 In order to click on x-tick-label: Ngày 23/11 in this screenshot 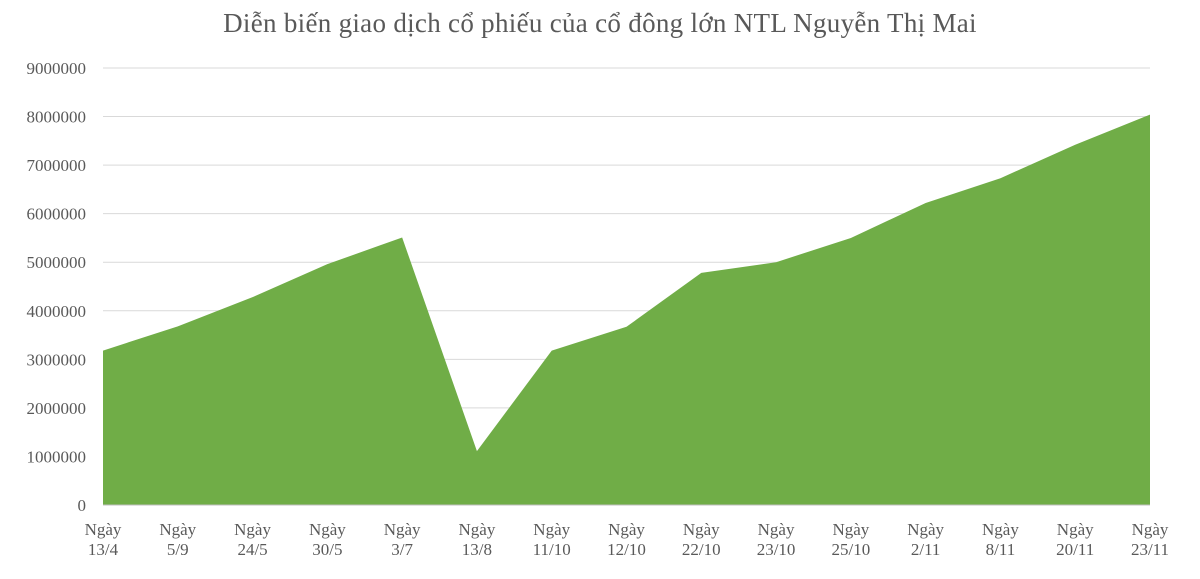, I will do `click(1150, 539)`.